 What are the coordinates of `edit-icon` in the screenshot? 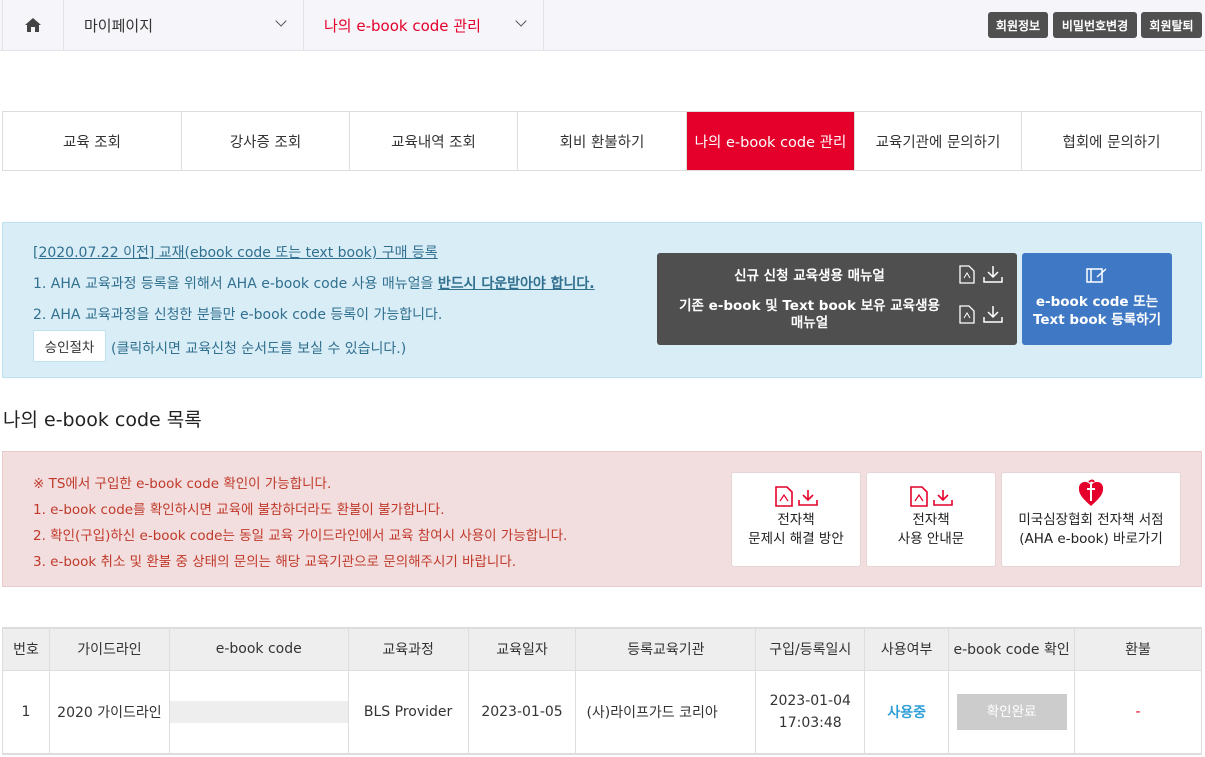 It's located at (1097, 273).